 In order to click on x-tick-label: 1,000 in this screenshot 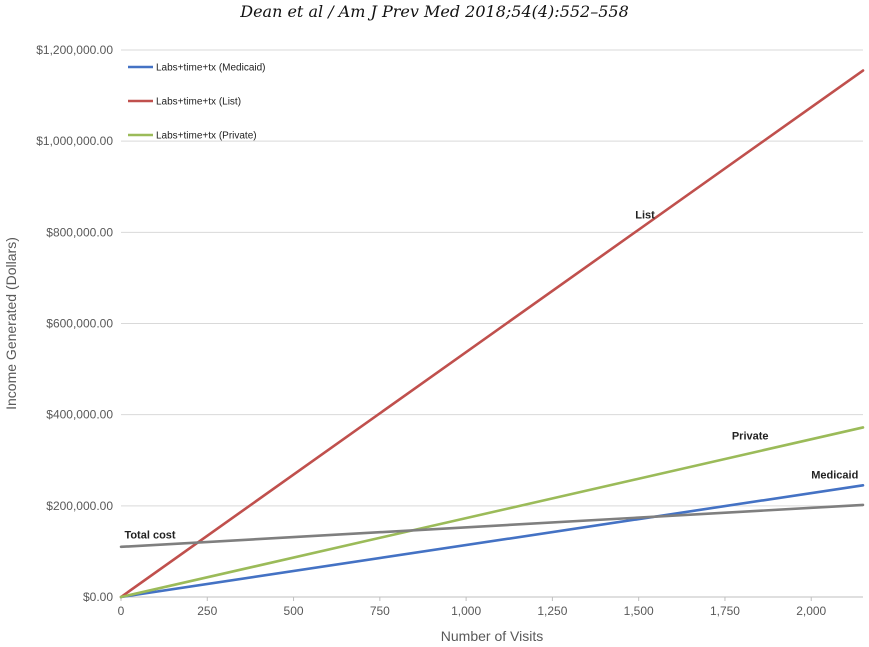, I will do `click(466, 611)`.